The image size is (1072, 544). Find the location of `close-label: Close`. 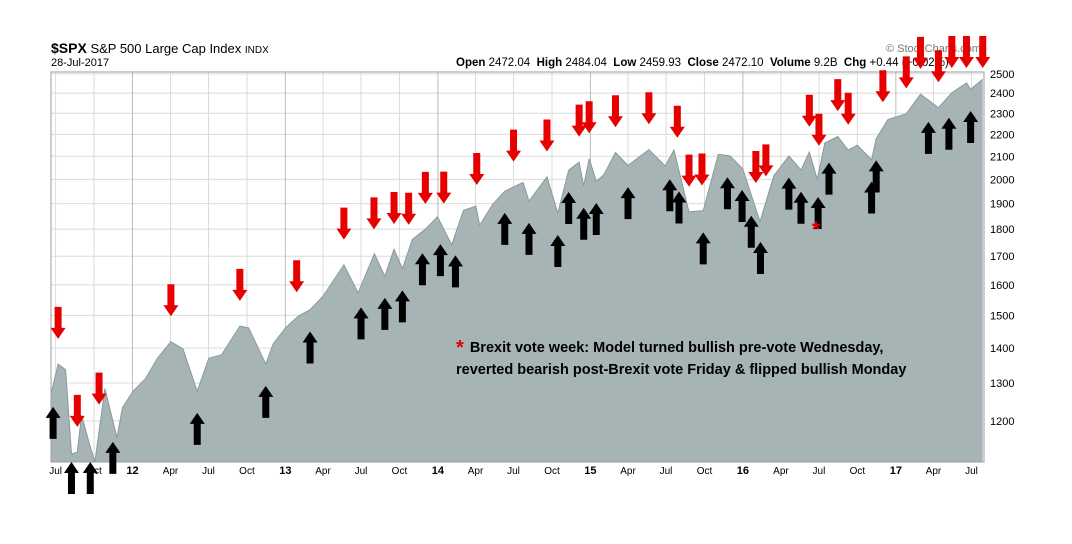

close-label: Close is located at coordinates (703, 63).